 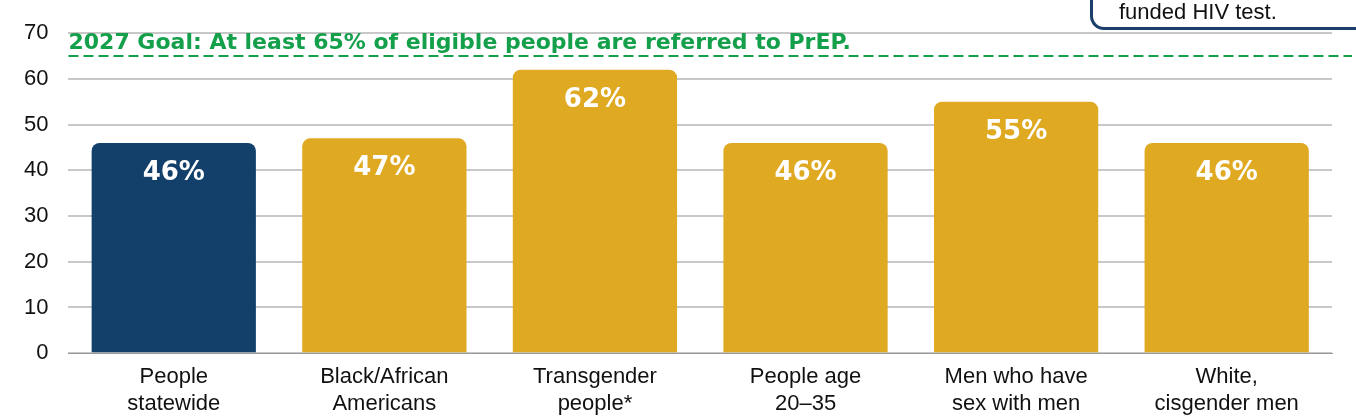 What do you see at coordinates (594, 389) in the screenshot?
I see `x-tick-label: Transgender people*` at bounding box center [594, 389].